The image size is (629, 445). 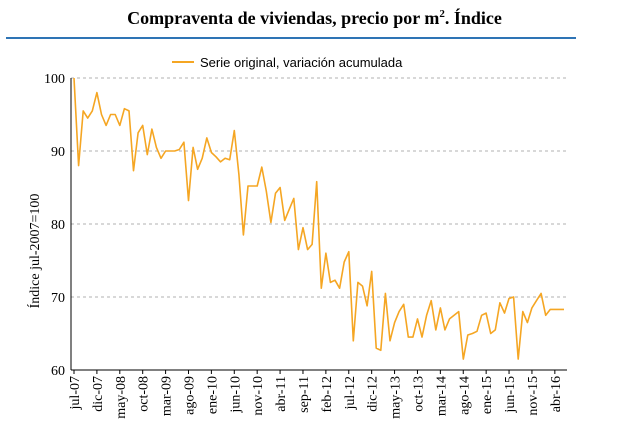 I want to click on x-tick-label: oct-08, so click(x=144, y=394).